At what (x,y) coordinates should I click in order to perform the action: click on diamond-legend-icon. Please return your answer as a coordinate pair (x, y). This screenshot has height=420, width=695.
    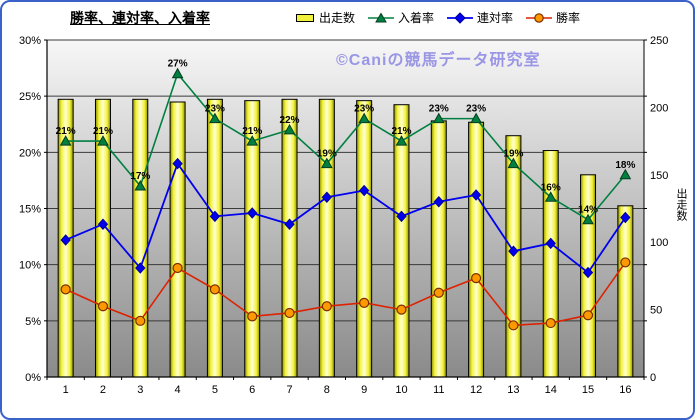
    Looking at the image, I should click on (460, 17).